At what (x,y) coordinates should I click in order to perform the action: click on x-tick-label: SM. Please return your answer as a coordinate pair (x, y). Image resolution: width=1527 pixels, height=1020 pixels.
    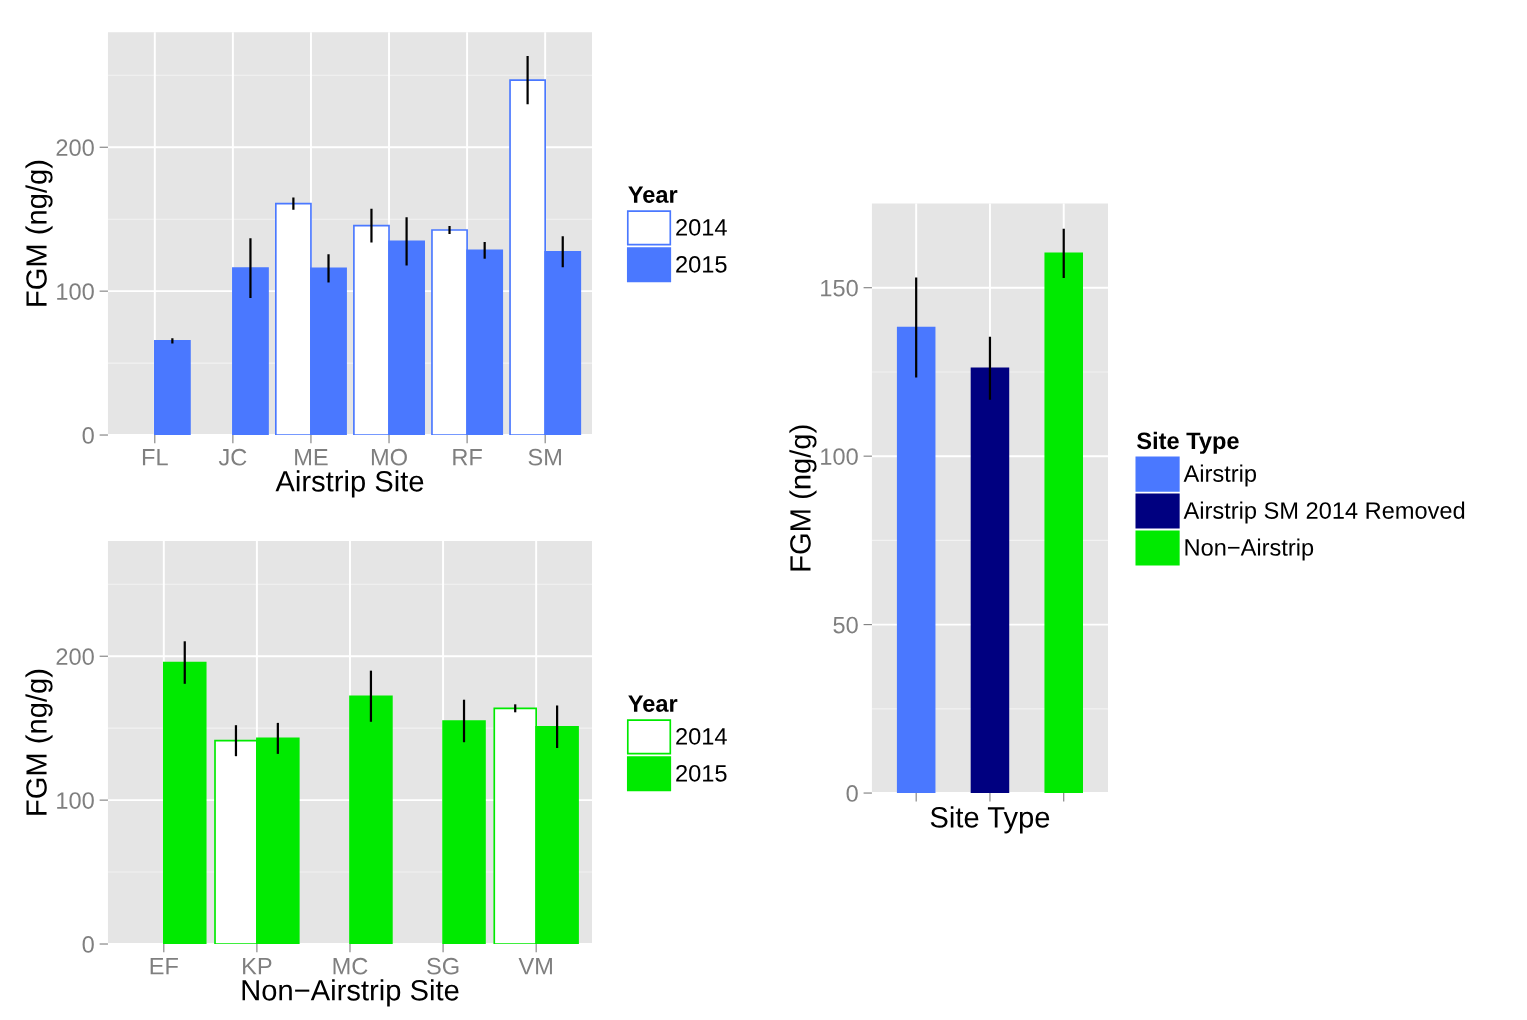
    Looking at the image, I should click on (544, 457).